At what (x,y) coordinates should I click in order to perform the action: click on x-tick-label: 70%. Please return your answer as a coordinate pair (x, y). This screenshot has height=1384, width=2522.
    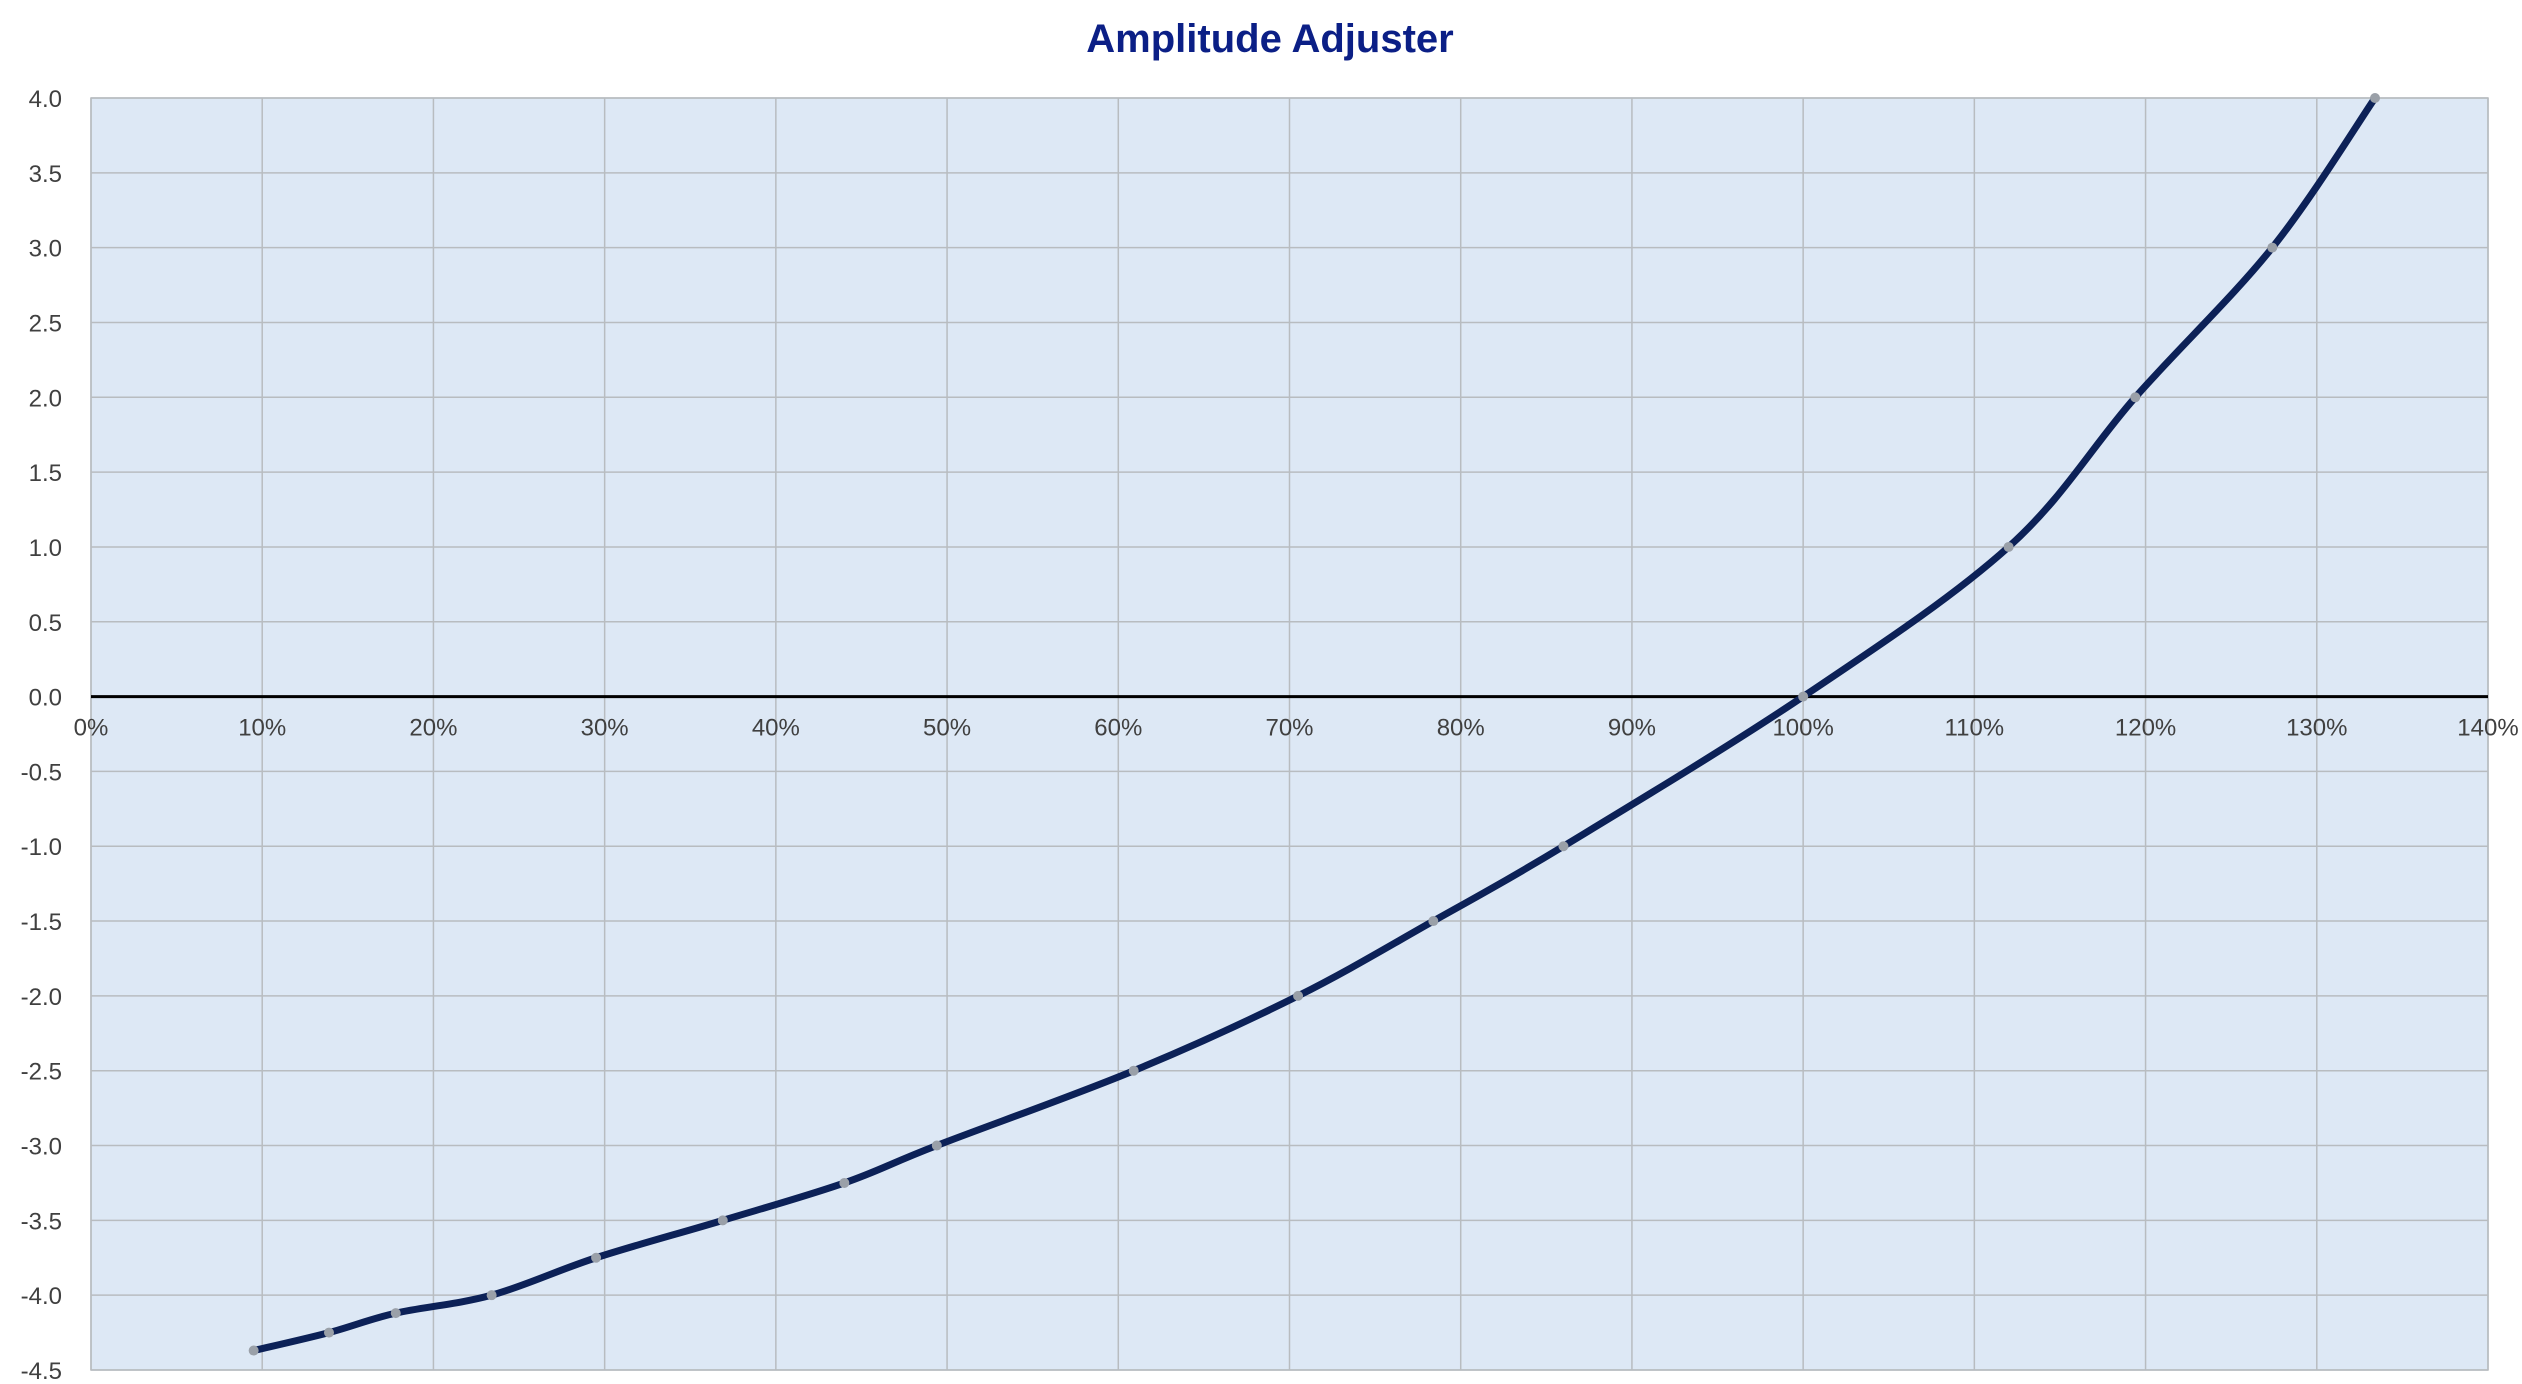
    Looking at the image, I should click on (1289, 728).